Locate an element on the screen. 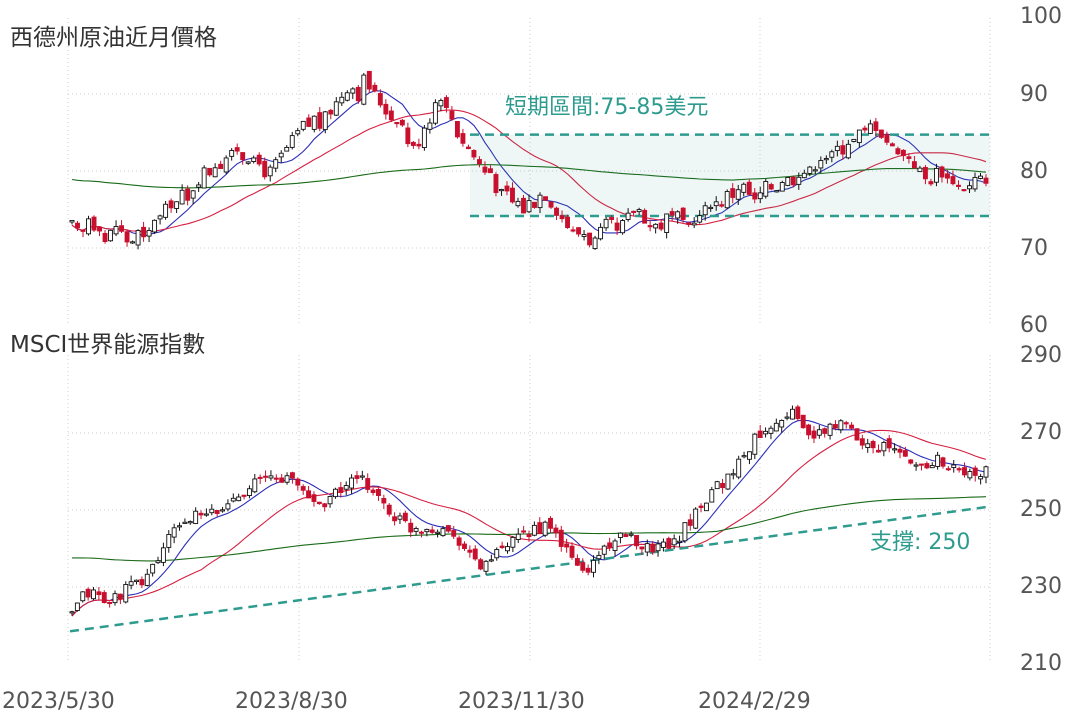 This screenshot has width=1077, height=718. energy-y-tick: 250 is located at coordinates (1041, 509).